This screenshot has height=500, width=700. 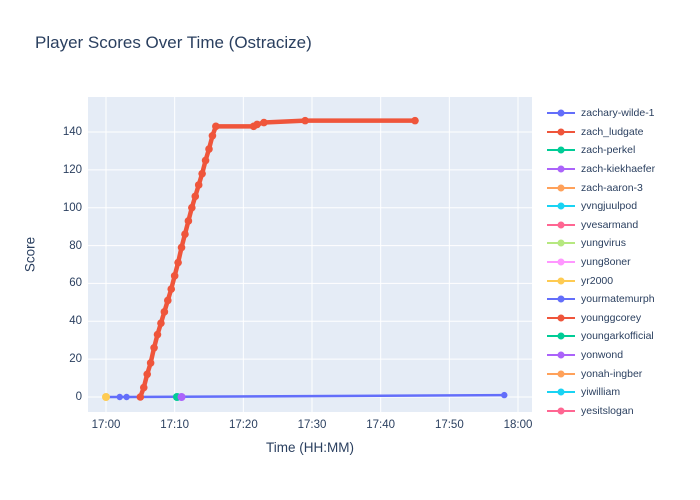 I want to click on legend-label: yr2000, so click(x=597, y=280).